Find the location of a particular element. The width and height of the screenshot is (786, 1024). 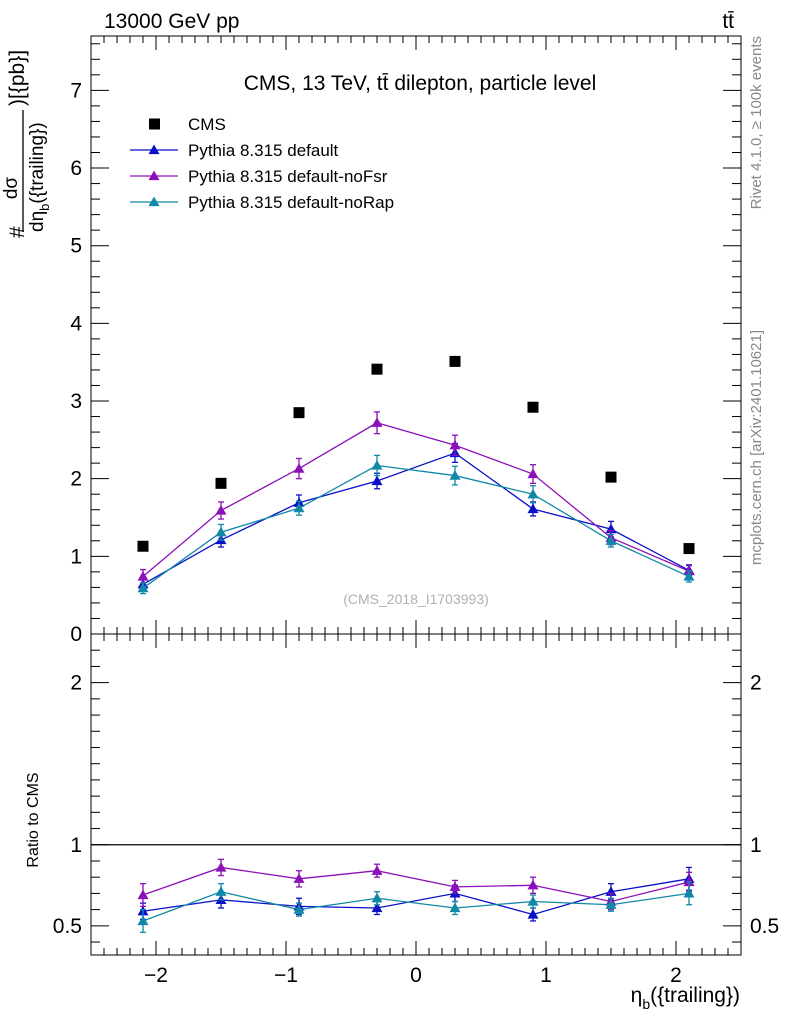

y-axis-label: # dσ dηb({trailing}) )[{pb}] is located at coordinates (26, 144).